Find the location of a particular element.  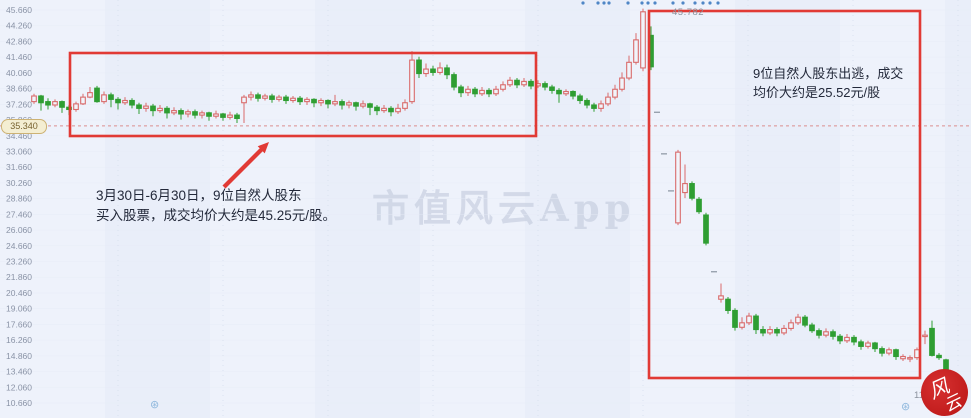

platform-watermark-icon: ⊛ is located at coordinates (906, 407).